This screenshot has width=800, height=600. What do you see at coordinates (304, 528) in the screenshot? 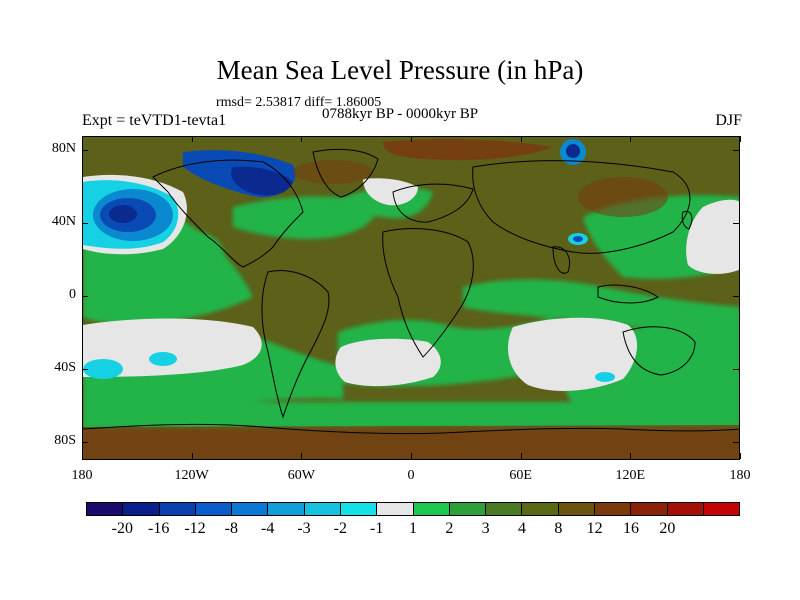
I see `colorbar-label: -3` at bounding box center [304, 528].